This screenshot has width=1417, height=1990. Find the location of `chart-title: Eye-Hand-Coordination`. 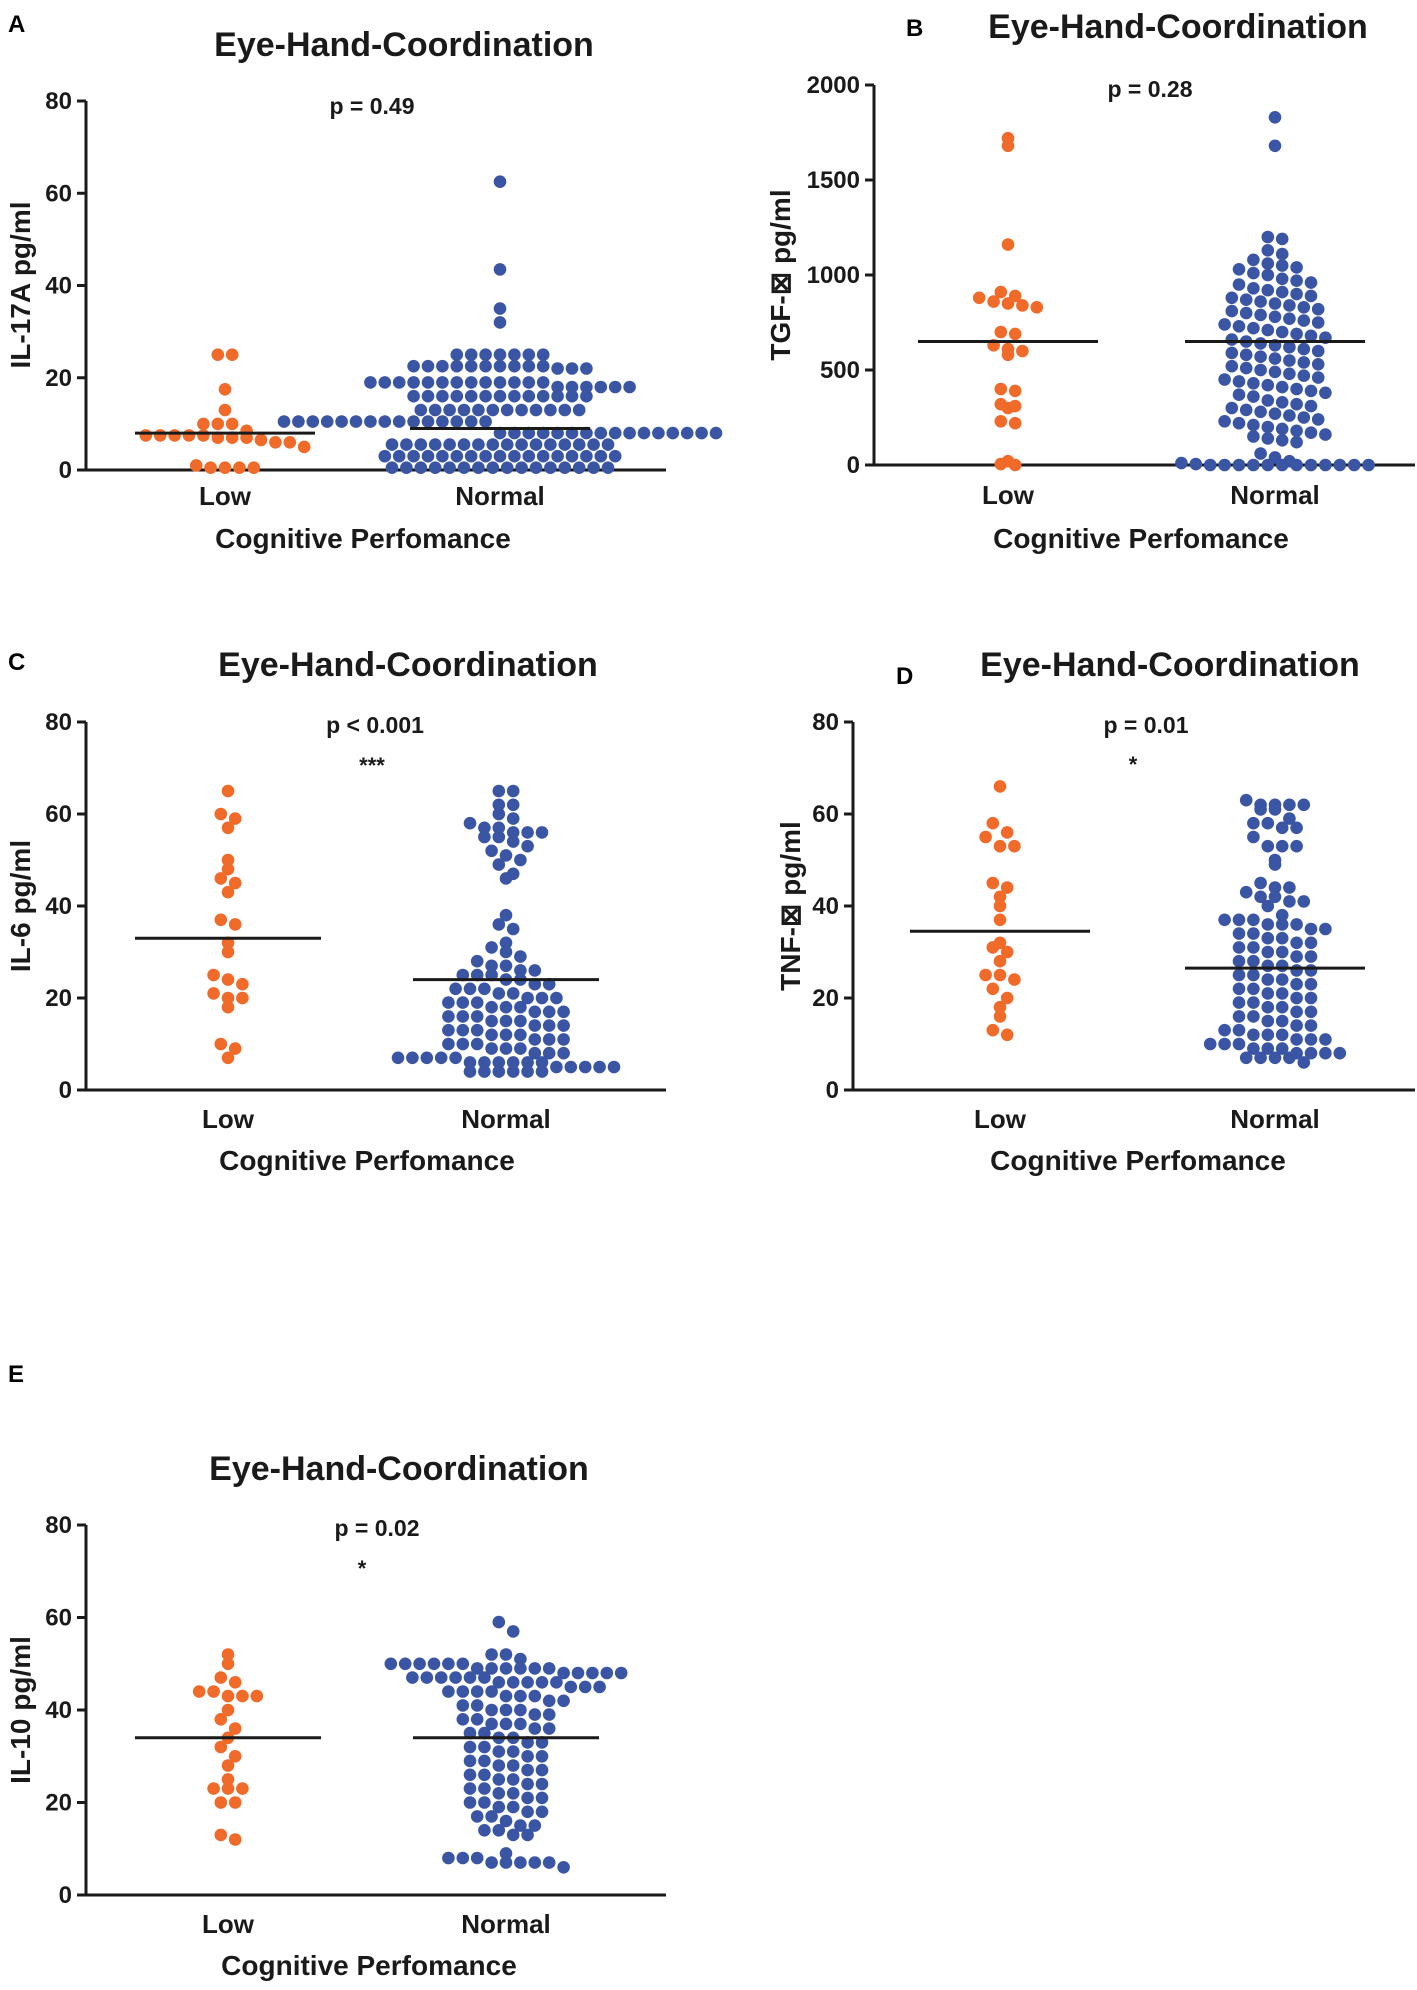

chart-title: Eye-Hand-Coordination is located at coordinates (408, 665).